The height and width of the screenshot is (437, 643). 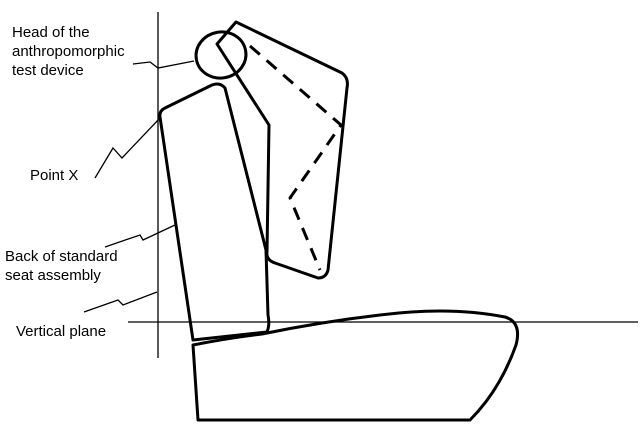 I want to click on head-label: Head of the anthropomorphic test device, so click(x=70, y=51).